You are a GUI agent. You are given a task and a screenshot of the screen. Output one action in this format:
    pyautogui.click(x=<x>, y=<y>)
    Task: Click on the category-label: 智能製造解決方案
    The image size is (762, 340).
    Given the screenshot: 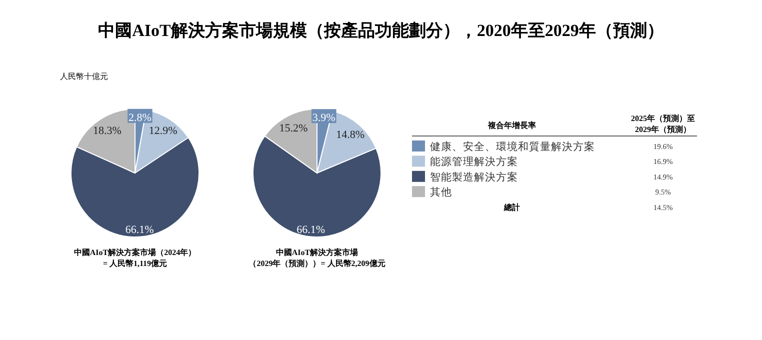 What is the action you would take?
    pyautogui.click(x=474, y=177)
    